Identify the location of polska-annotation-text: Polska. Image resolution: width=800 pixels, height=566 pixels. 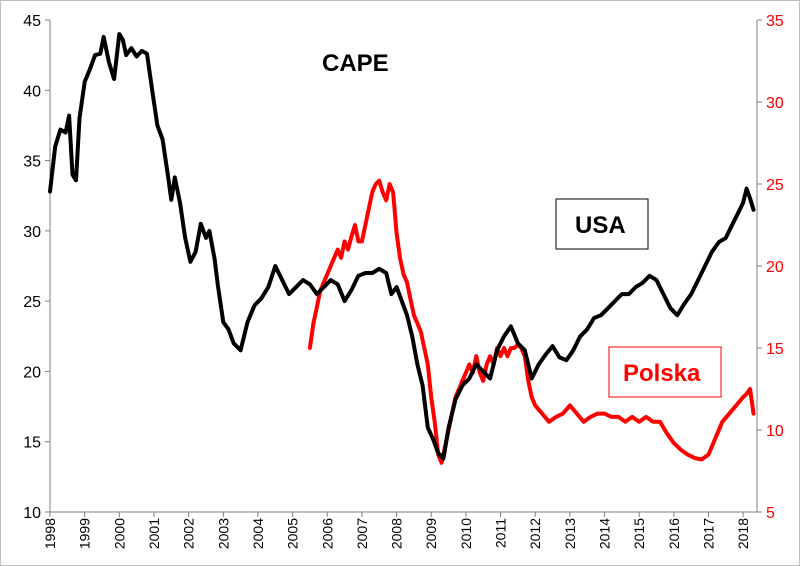
(662, 373).